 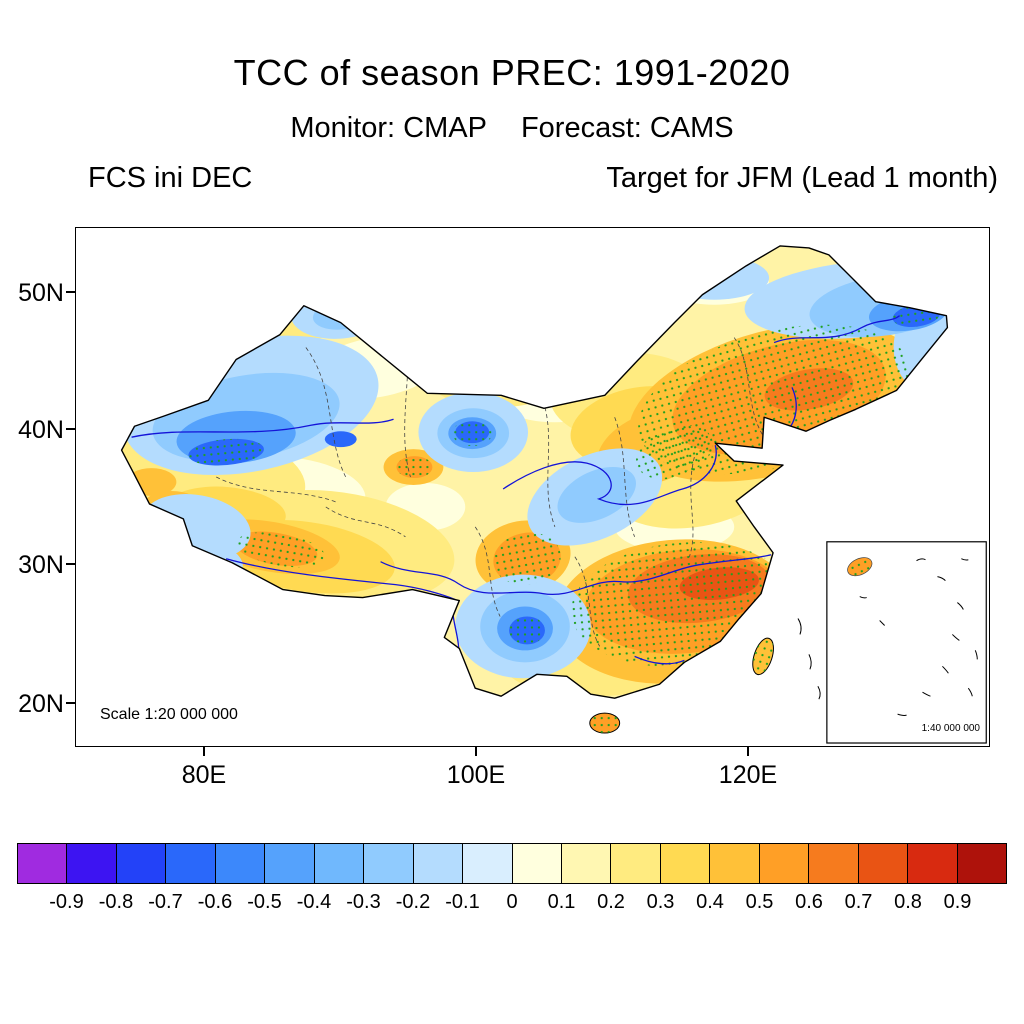 I want to click on colorbar-tick-label: 0.3, so click(x=660, y=902).